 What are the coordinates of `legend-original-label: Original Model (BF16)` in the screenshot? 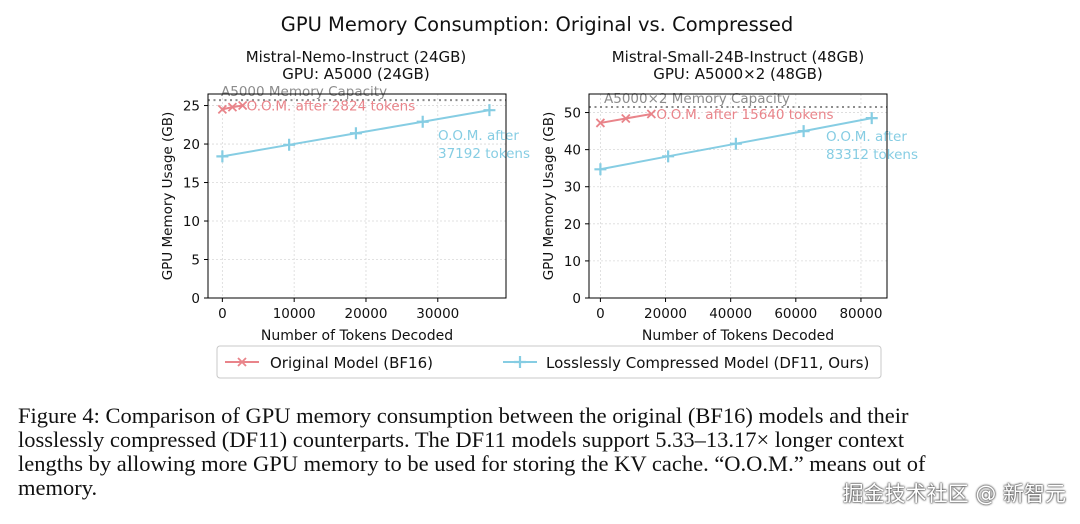 It's located at (351, 363).